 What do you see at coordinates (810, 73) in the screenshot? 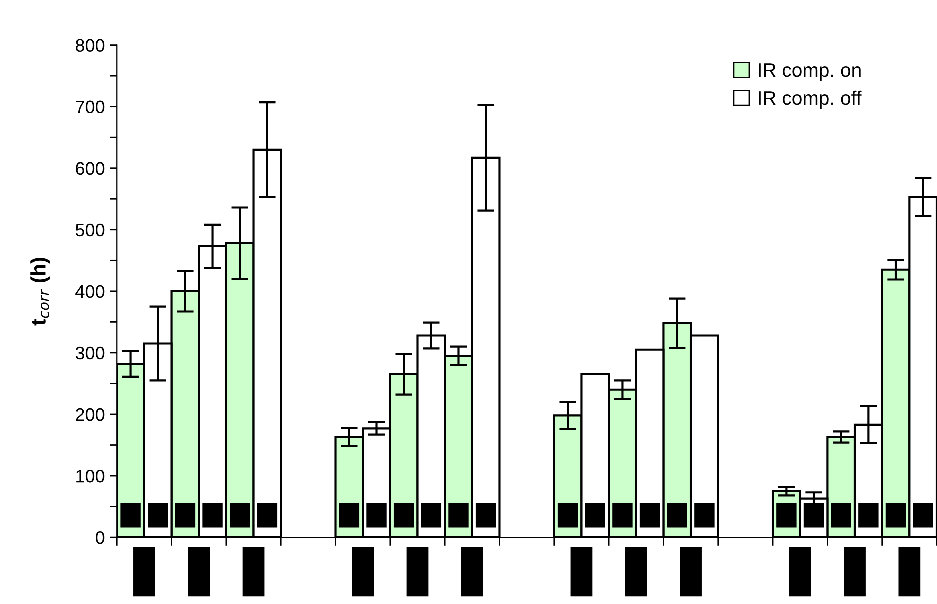
I see `legend-label: IR comp. on` at bounding box center [810, 73].